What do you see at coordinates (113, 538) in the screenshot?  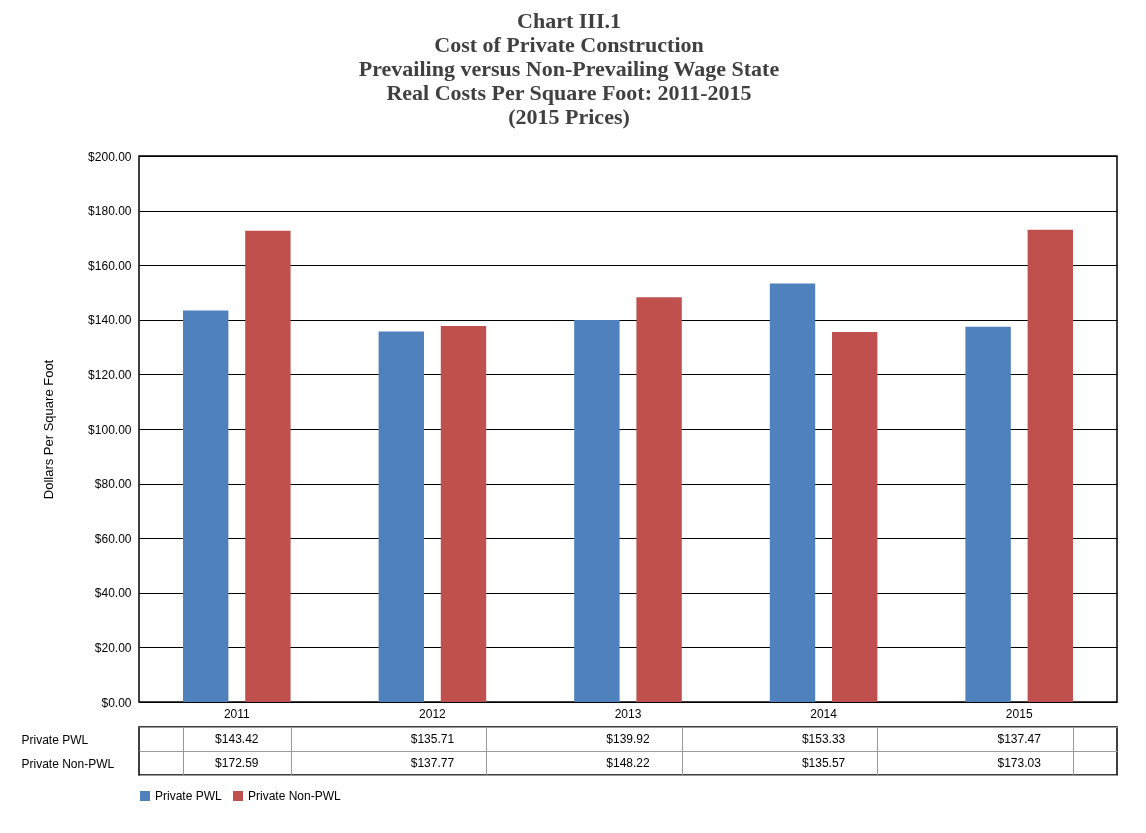 I see `y-tick-label: $60.00` at bounding box center [113, 538].